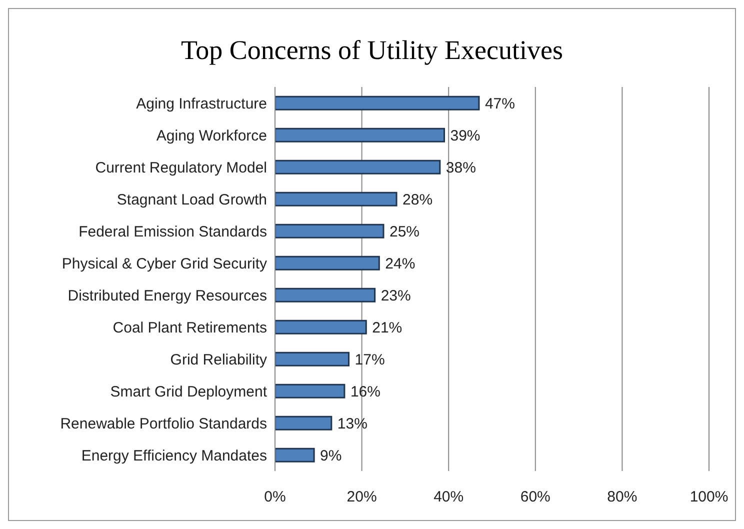  What do you see at coordinates (211, 135) in the screenshot?
I see `y-tick-label: Aging Workforce` at bounding box center [211, 135].